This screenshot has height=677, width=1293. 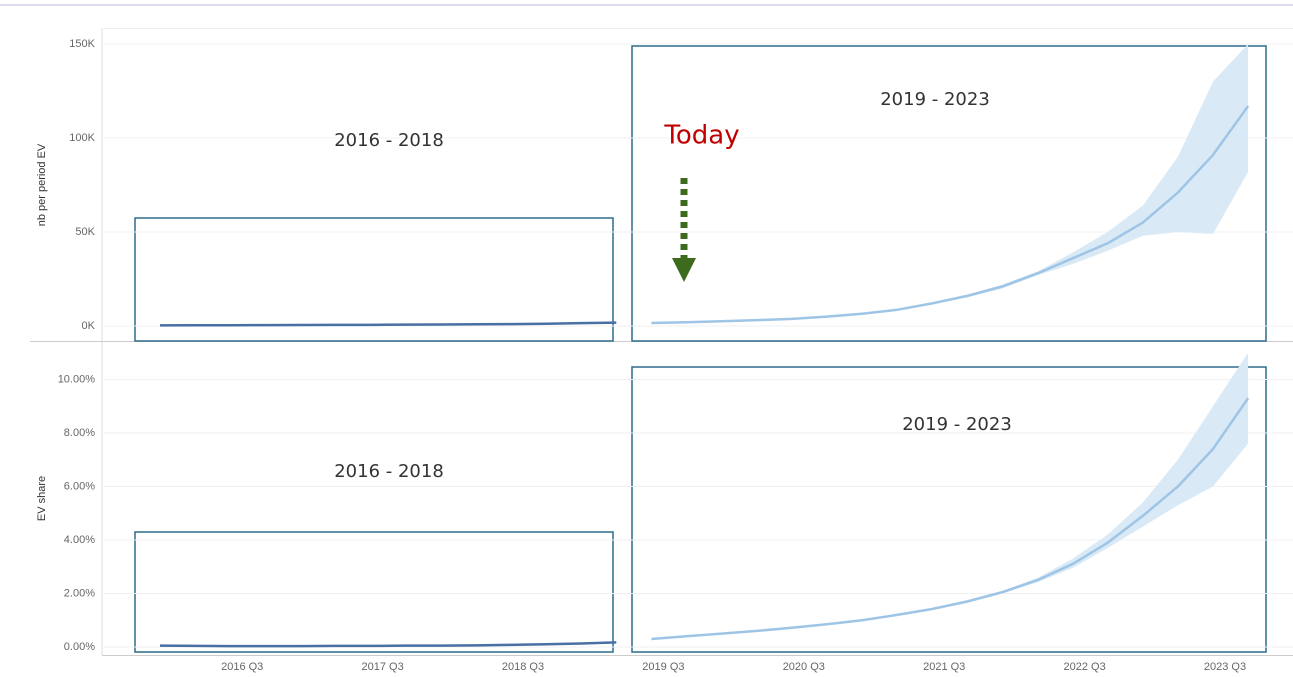 What do you see at coordinates (701, 136) in the screenshot?
I see `today-label: Today` at bounding box center [701, 136].